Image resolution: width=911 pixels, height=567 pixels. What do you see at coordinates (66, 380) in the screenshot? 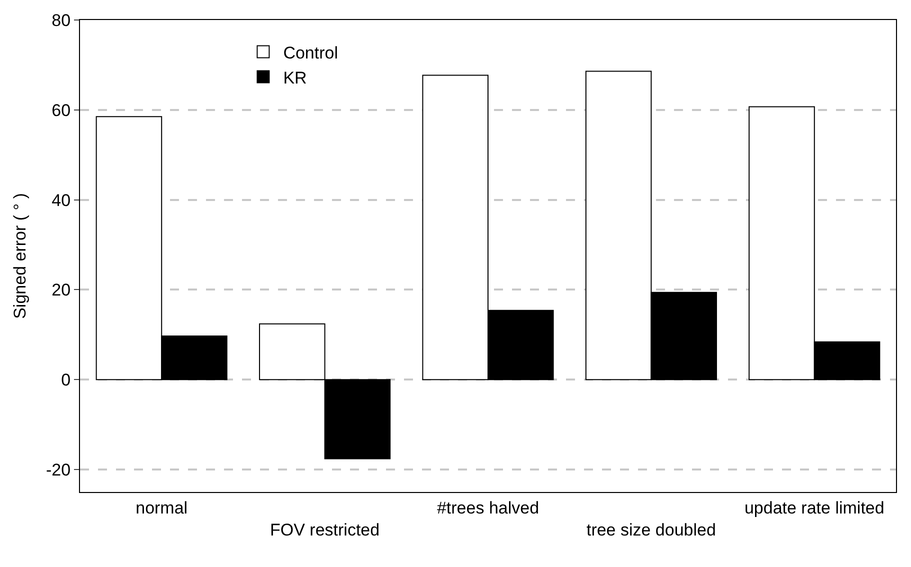
I see `y-tick-label: 0` at bounding box center [66, 380].